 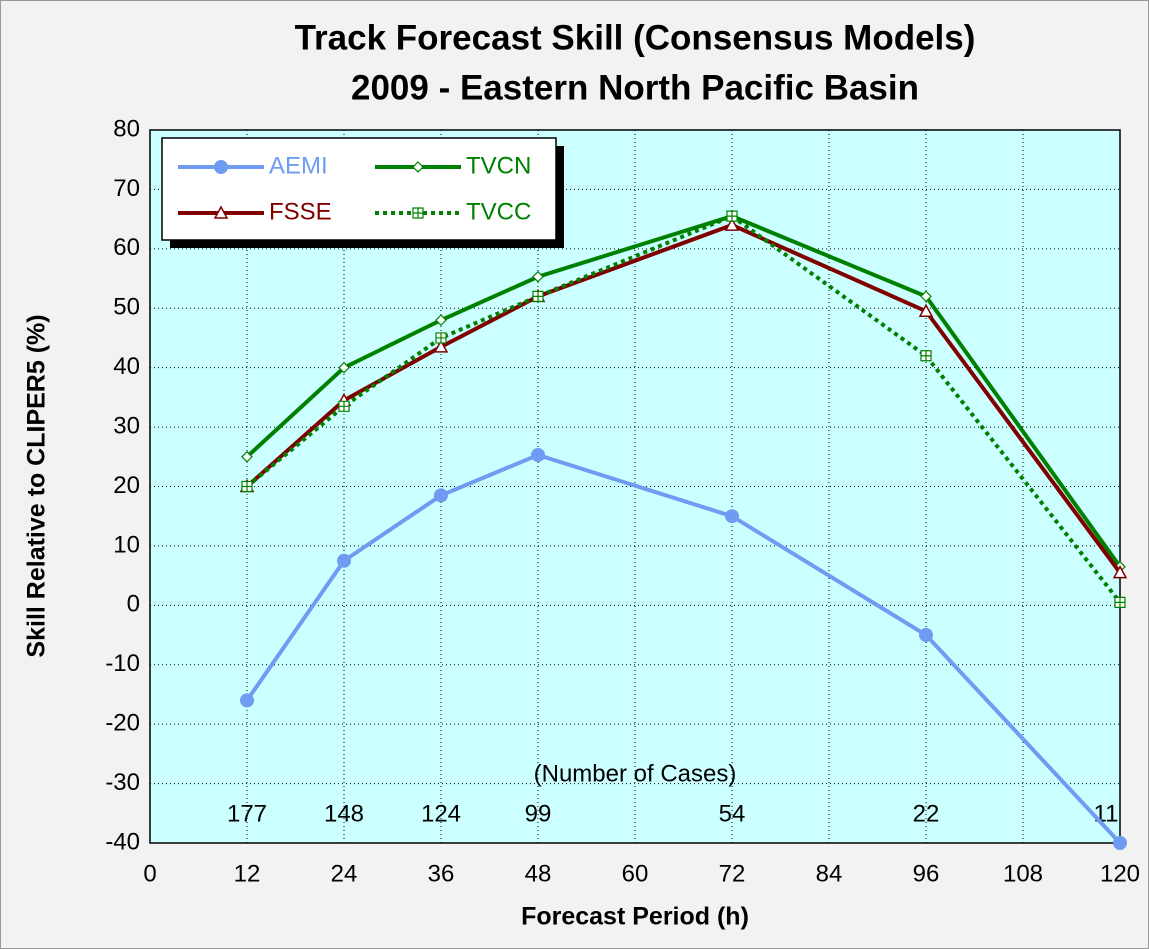 I want to click on y-tick-label: 30, so click(x=126, y=425).